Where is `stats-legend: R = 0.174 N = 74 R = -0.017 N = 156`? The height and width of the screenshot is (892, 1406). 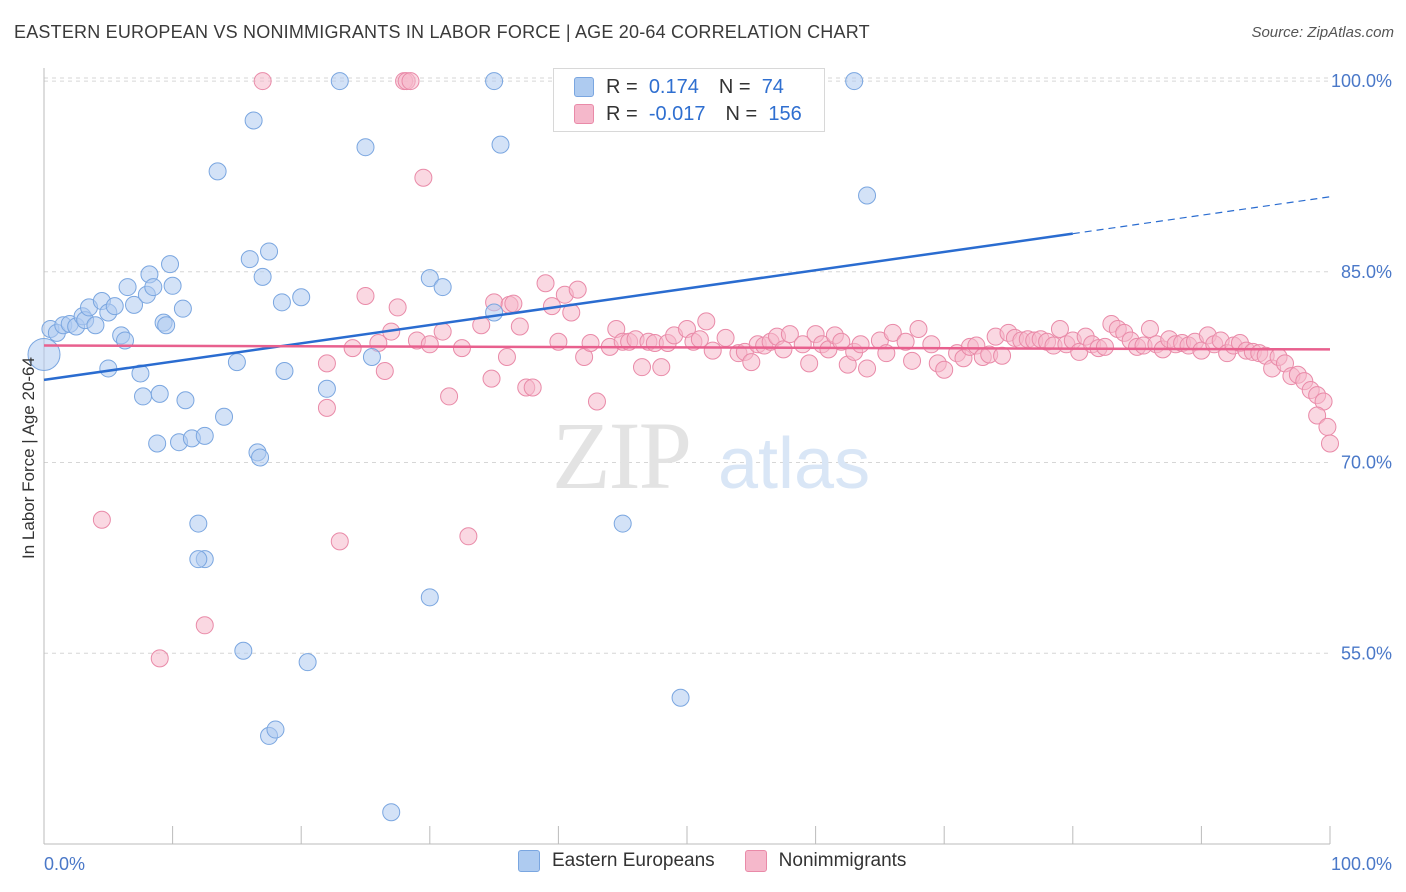
stats-legend: R = 0.174 N = 74 R = -0.017 N = 156 is located at coordinates (689, 100).